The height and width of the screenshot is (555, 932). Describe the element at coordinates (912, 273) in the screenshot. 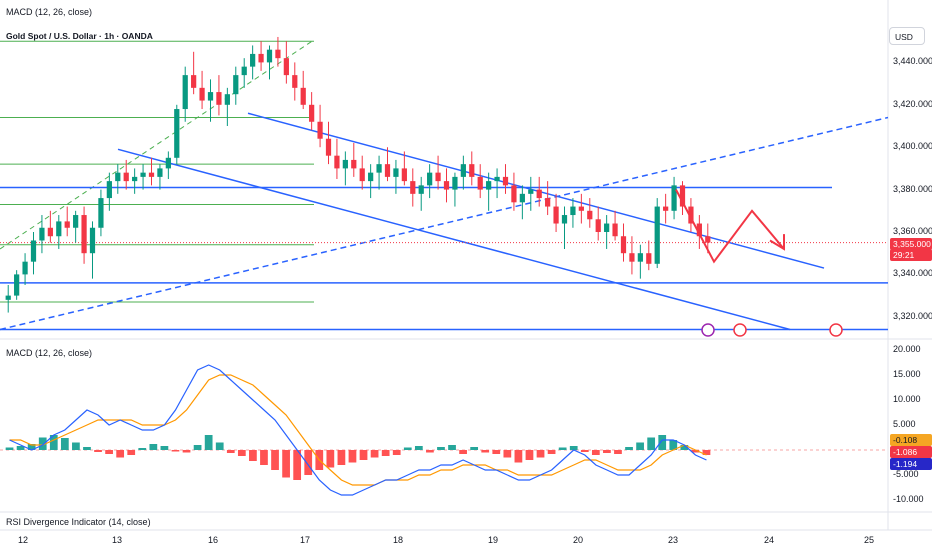

I see `price-axis-tick: 3,340.000` at that location.